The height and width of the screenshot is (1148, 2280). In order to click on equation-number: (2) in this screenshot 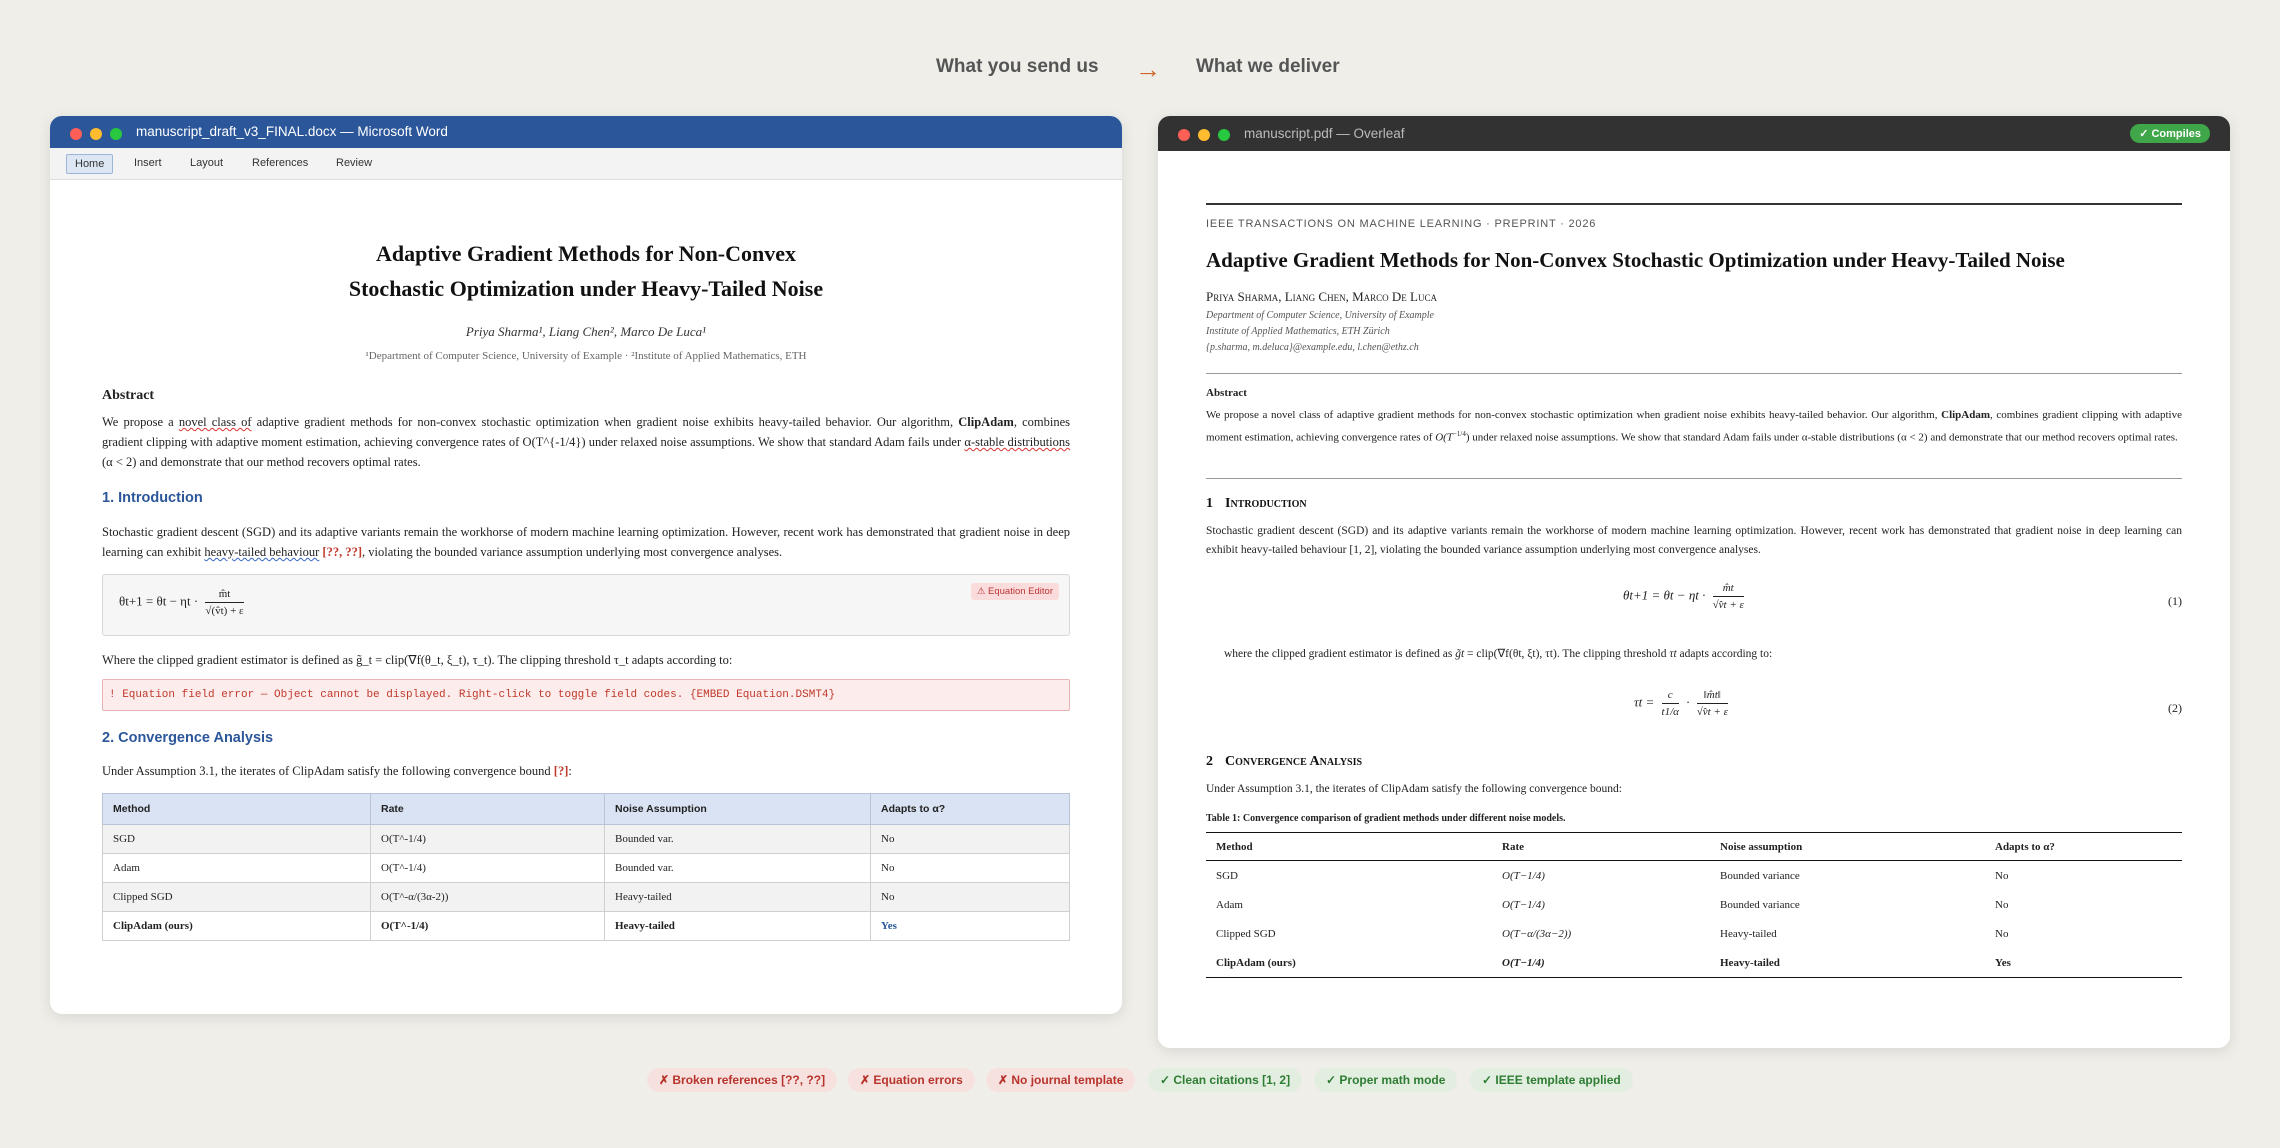, I will do `click(2175, 708)`.